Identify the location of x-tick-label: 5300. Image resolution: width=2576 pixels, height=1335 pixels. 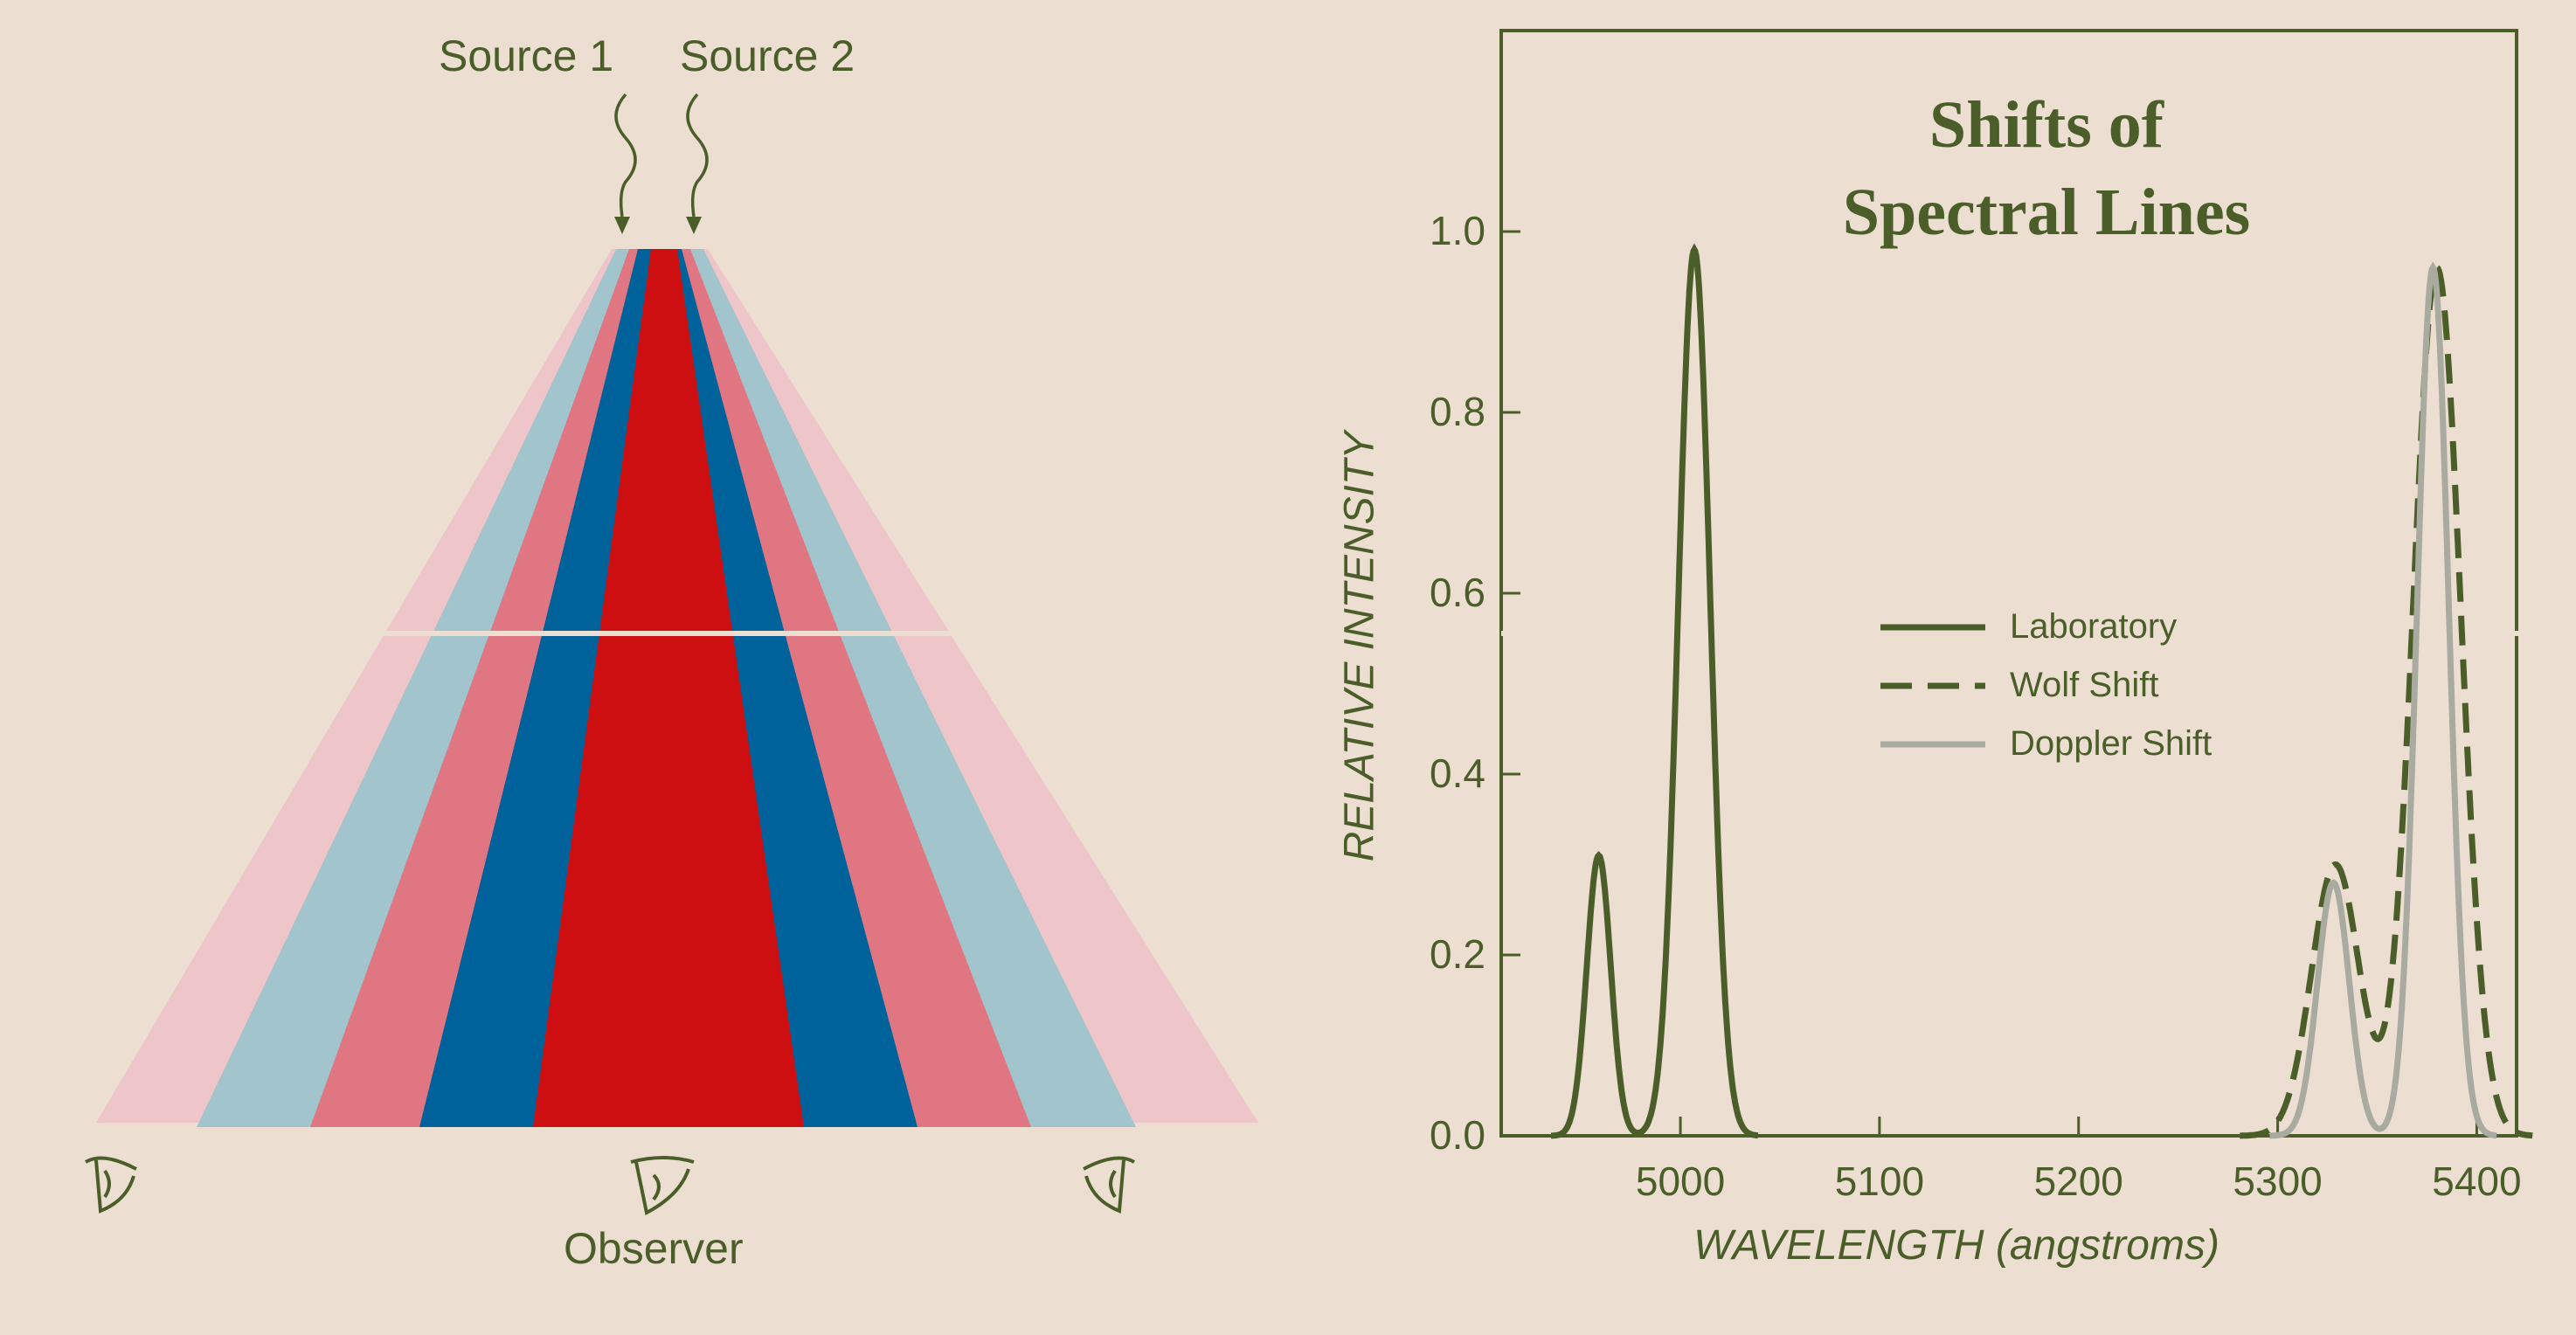
(2277, 1181).